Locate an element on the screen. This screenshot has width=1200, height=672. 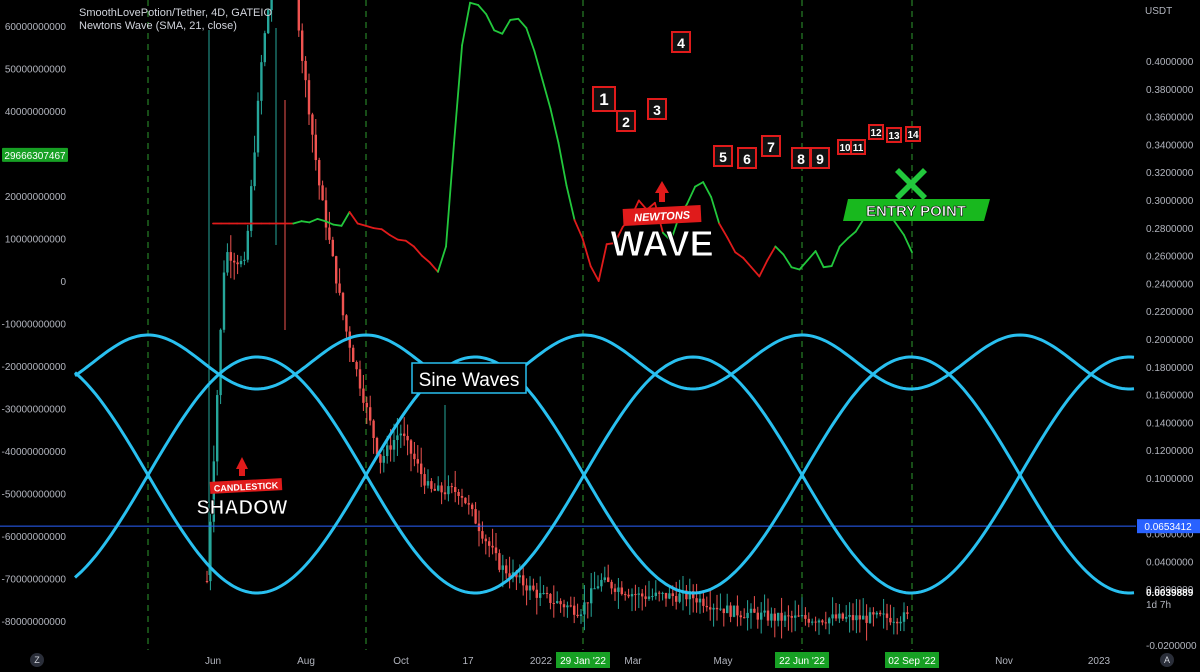
right-tick-label: 0.2600000 is located at coordinates (1170, 257).